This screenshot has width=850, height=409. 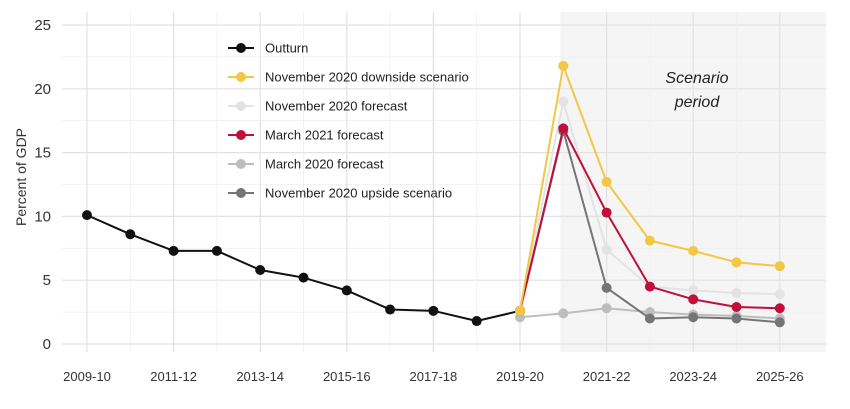 What do you see at coordinates (780, 376) in the screenshot?
I see `x-tick-label: 2025-26` at bounding box center [780, 376].